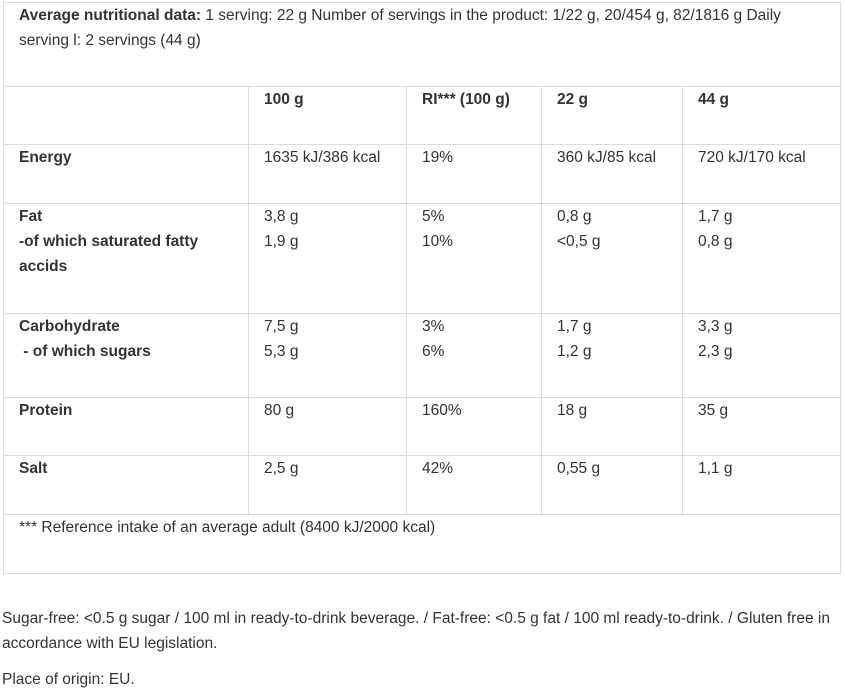 This screenshot has height=693, width=844. What do you see at coordinates (612, 426) in the screenshot?
I see `cell-22g: 18 g` at bounding box center [612, 426].